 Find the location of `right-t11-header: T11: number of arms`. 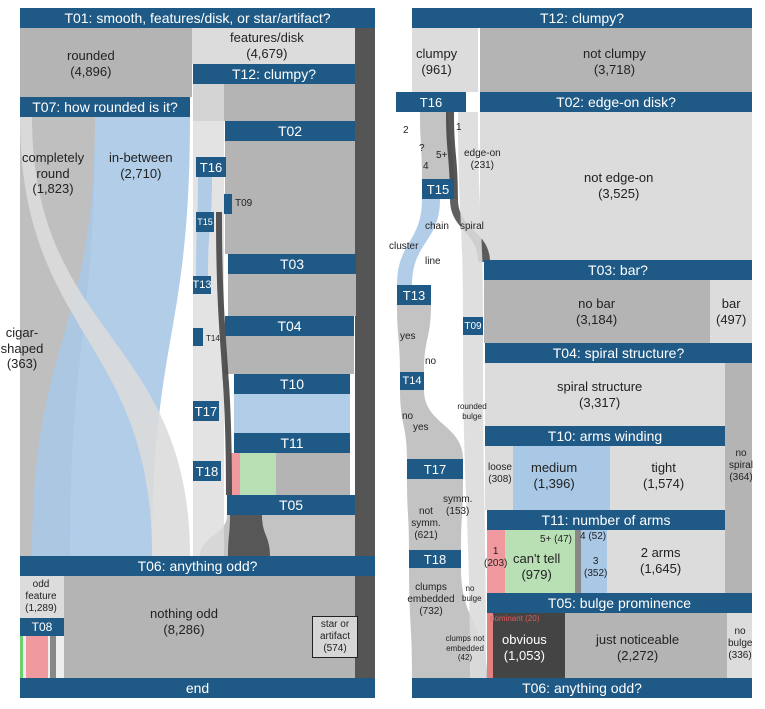

right-t11-header: T11: number of arms is located at coordinates (606, 520).